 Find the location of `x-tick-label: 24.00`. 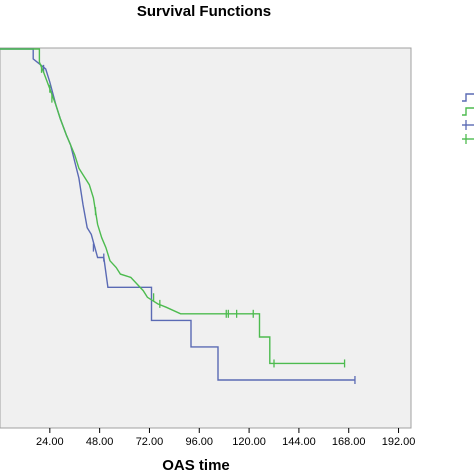

x-tick-label: 24.00 is located at coordinates (50, 442).